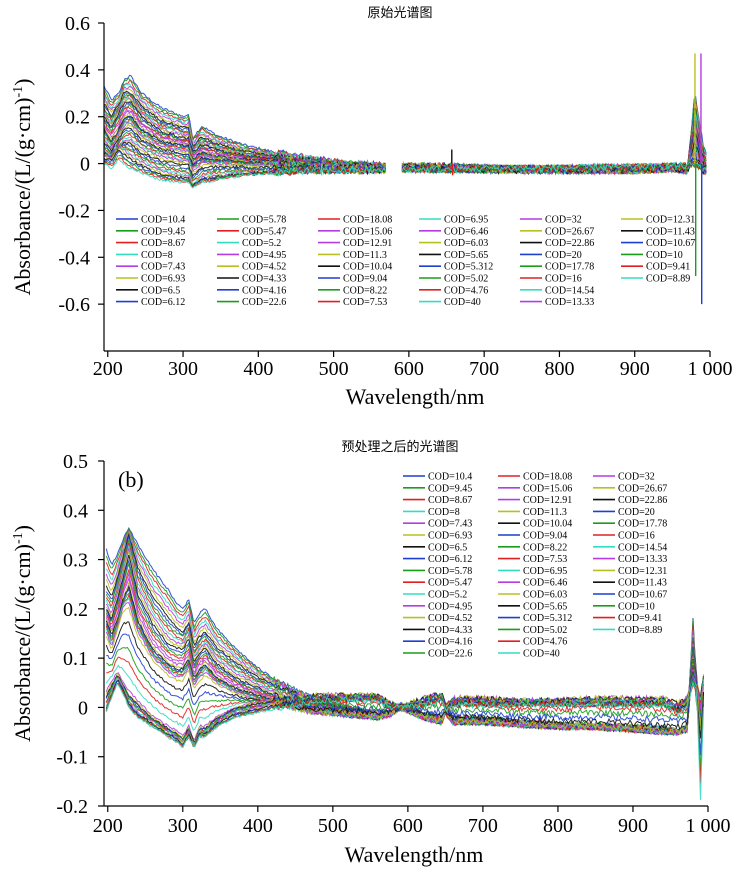 This screenshot has height=875, width=736. Describe the element at coordinates (367, 220) in the screenshot. I see `legend-label: COD=18.08` at that location.